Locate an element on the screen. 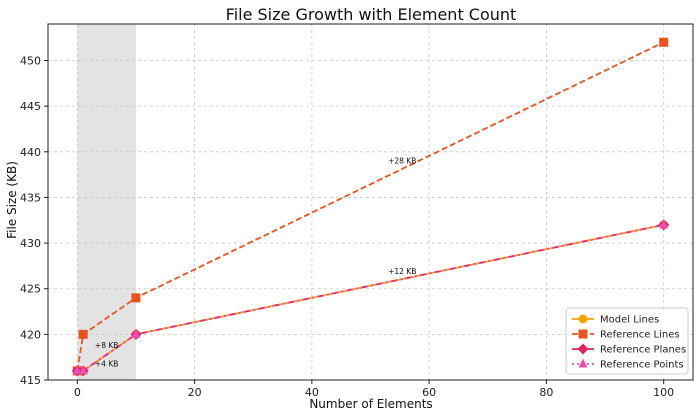  x-tick-label: 20 is located at coordinates (195, 392).